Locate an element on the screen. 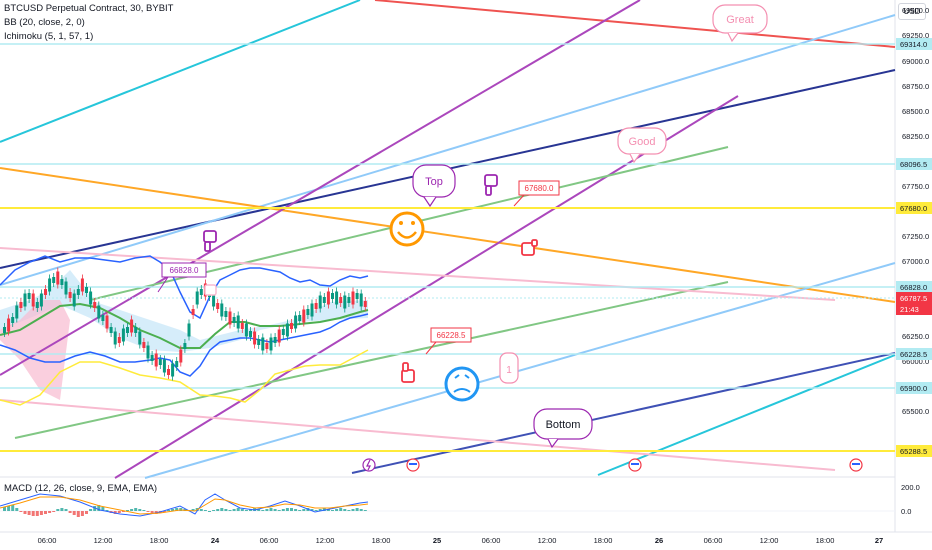 The width and height of the screenshot is (932, 550). smiley-face-icon is located at coordinates (407, 229).